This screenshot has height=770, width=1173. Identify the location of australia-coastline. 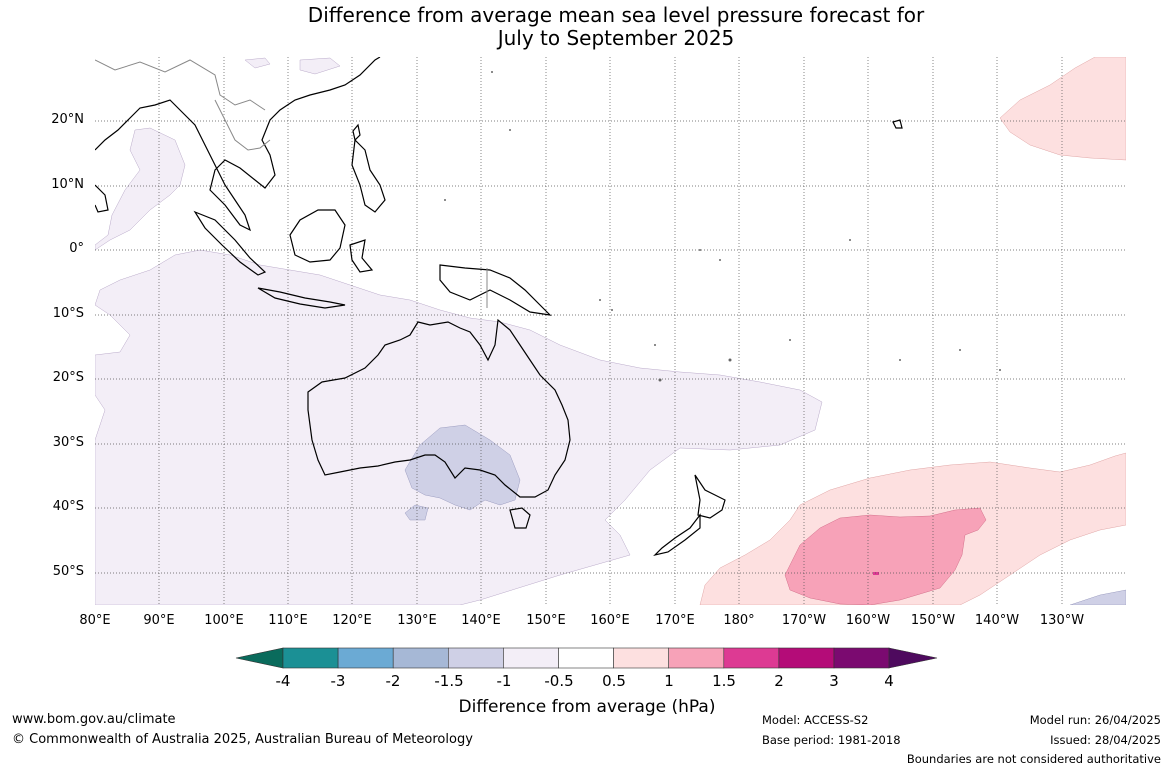
(439, 408).